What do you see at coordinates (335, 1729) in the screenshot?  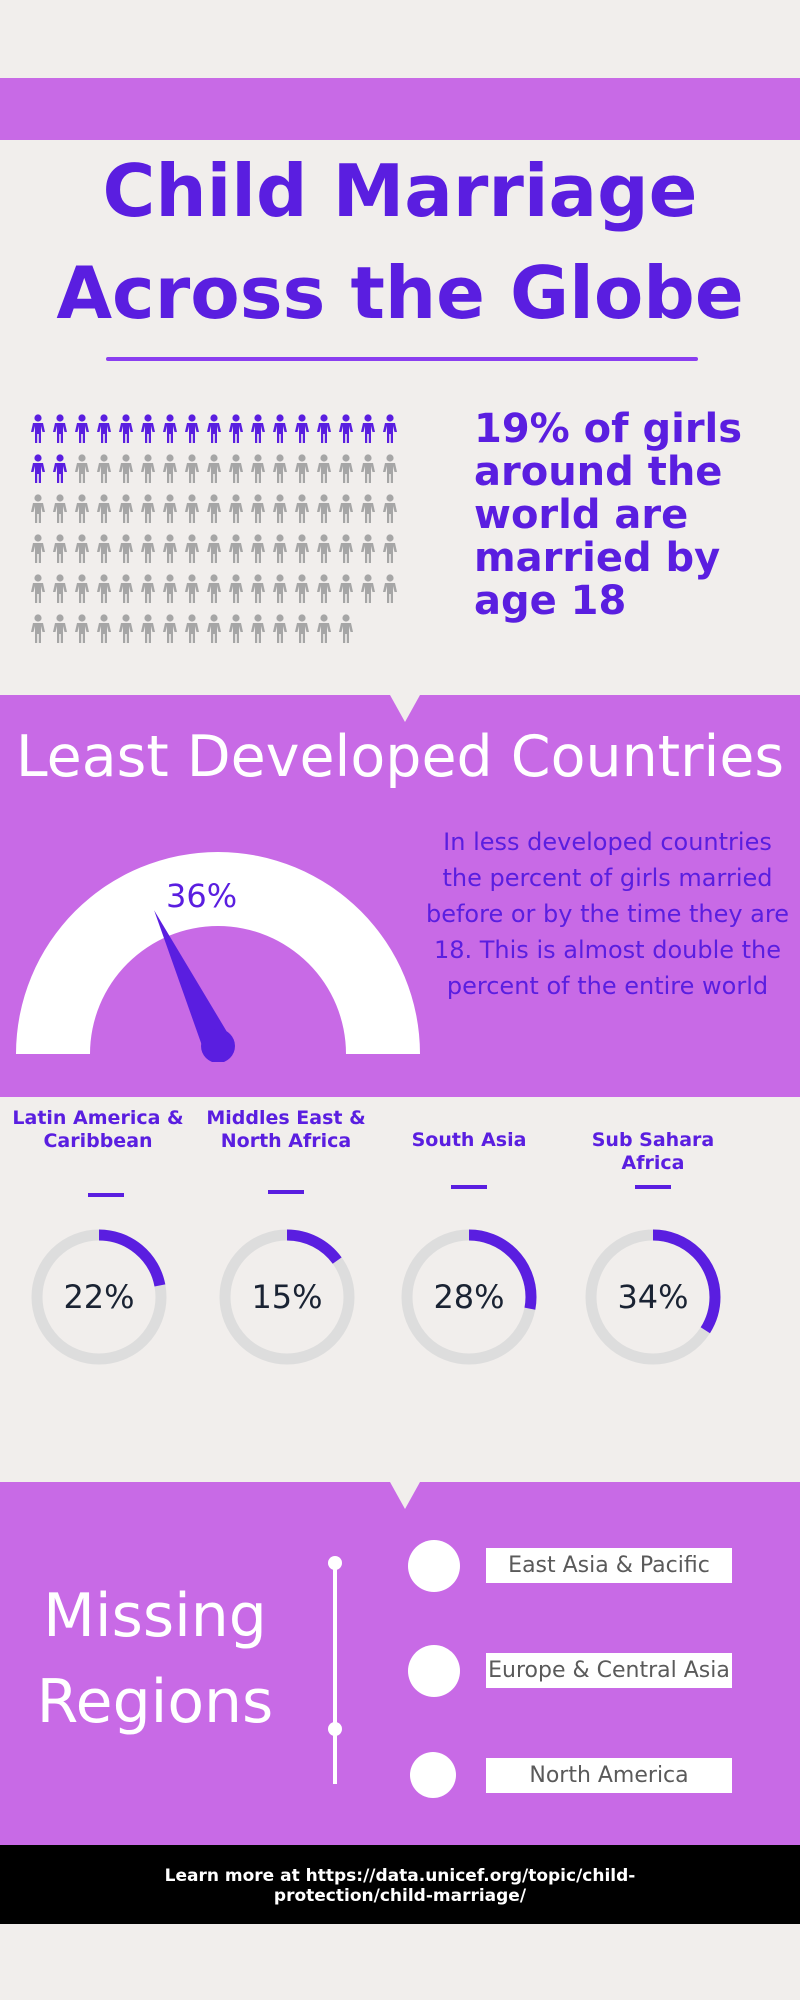 I see `timeline-dot` at bounding box center [335, 1729].